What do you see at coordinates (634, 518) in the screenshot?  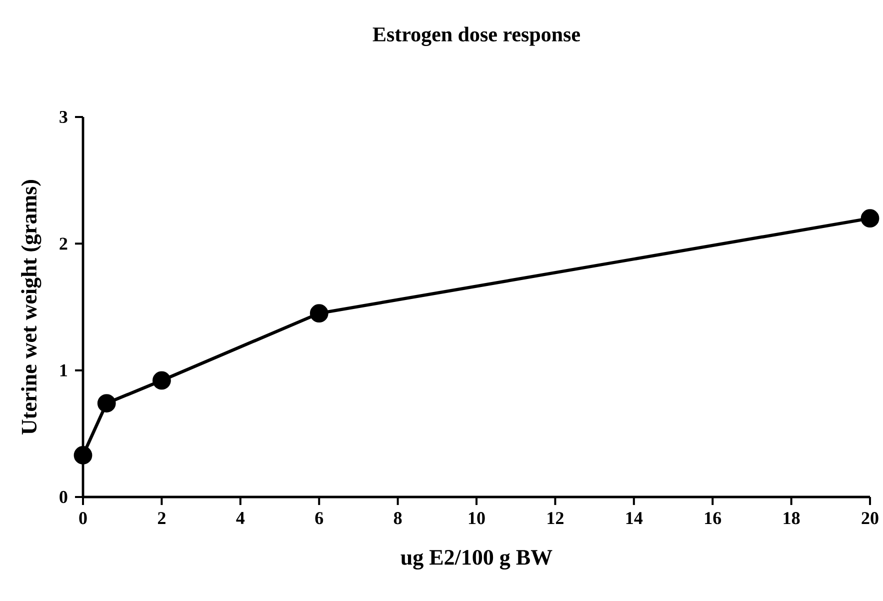 I see `x-tick-label: 14` at bounding box center [634, 518].